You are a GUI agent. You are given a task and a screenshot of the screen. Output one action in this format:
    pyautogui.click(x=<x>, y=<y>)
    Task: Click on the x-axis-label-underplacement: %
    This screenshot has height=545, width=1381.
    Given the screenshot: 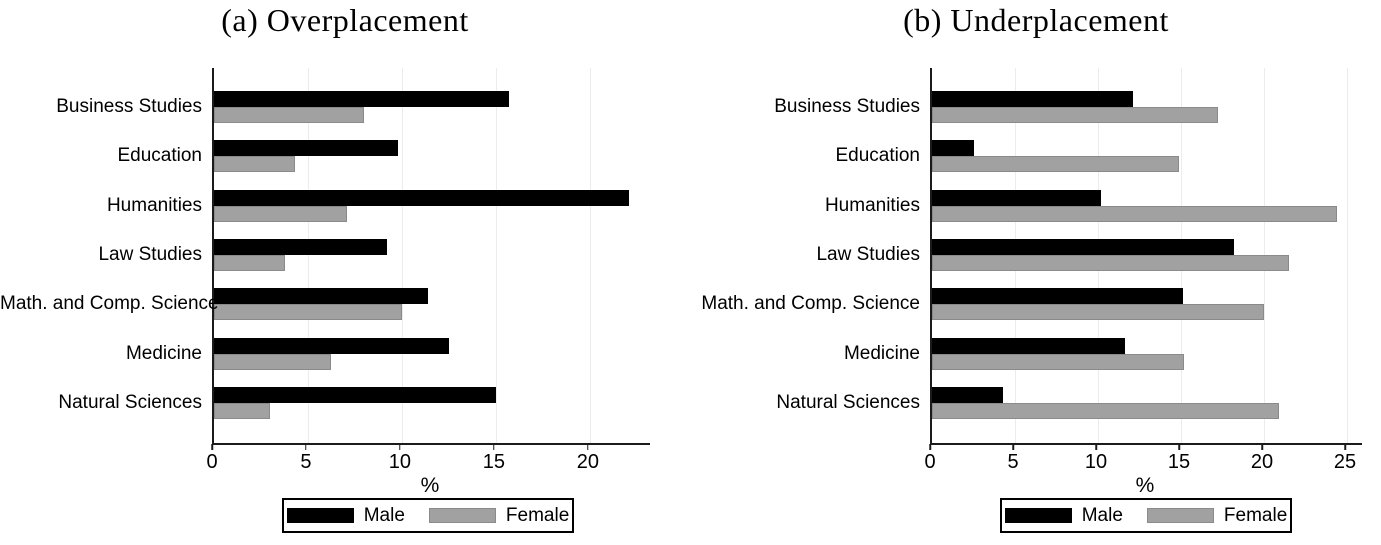 What is the action you would take?
    pyautogui.click(x=1145, y=485)
    